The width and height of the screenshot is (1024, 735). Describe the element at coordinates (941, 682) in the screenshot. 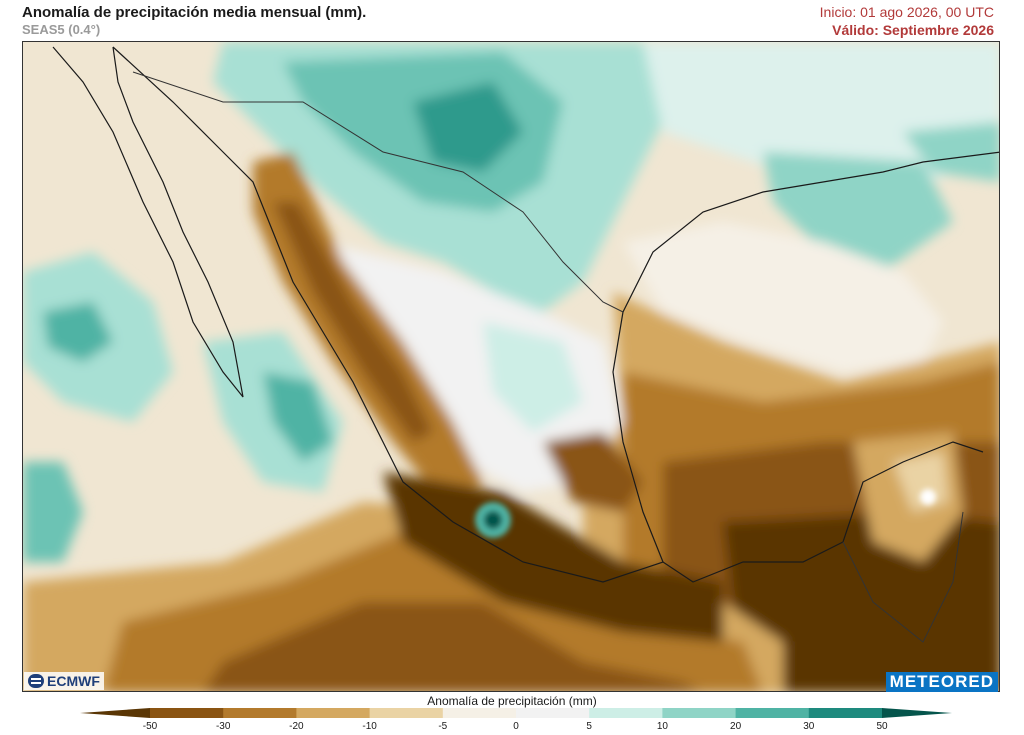

I see `meteored-logo: METEORED` at that location.